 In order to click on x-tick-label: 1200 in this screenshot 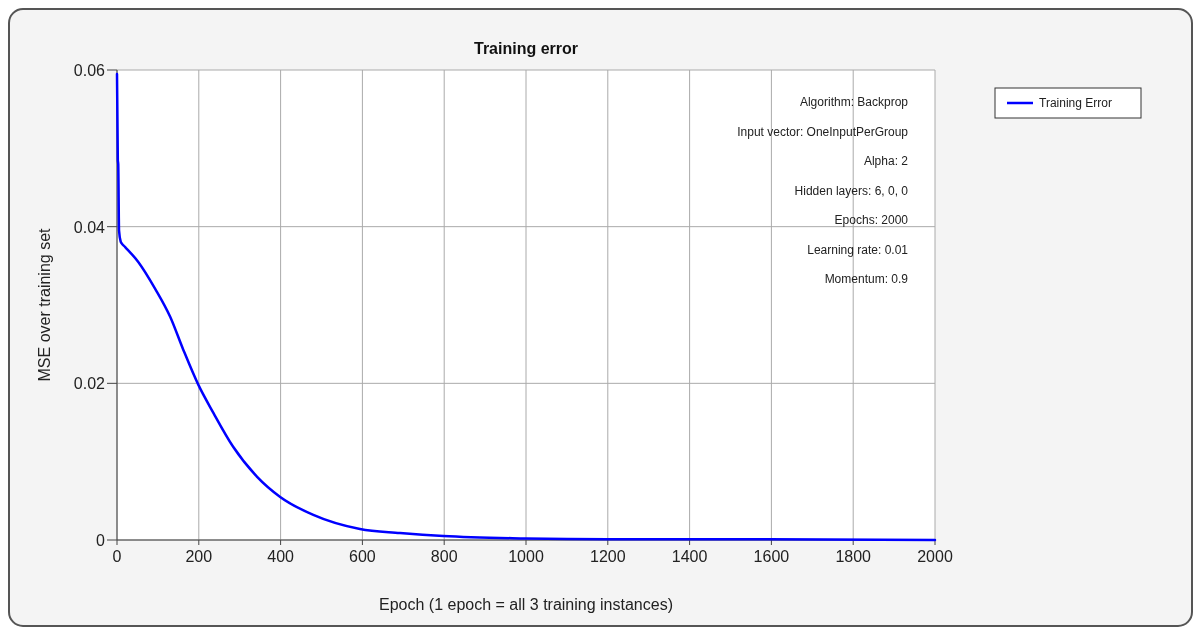, I will do `click(608, 556)`.